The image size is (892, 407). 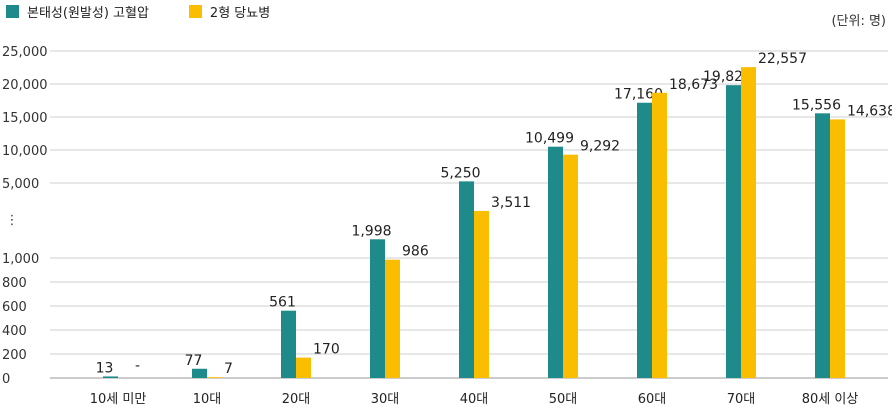 What do you see at coordinates (600, 147) in the screenshot?
I see `data-label-diabetes: 9,292` at bounding box center [600, 147].